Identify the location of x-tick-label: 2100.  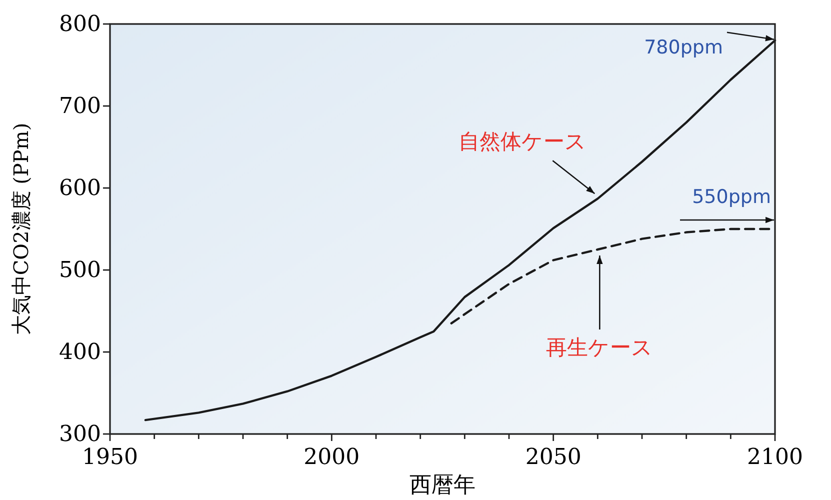
(775, 457).